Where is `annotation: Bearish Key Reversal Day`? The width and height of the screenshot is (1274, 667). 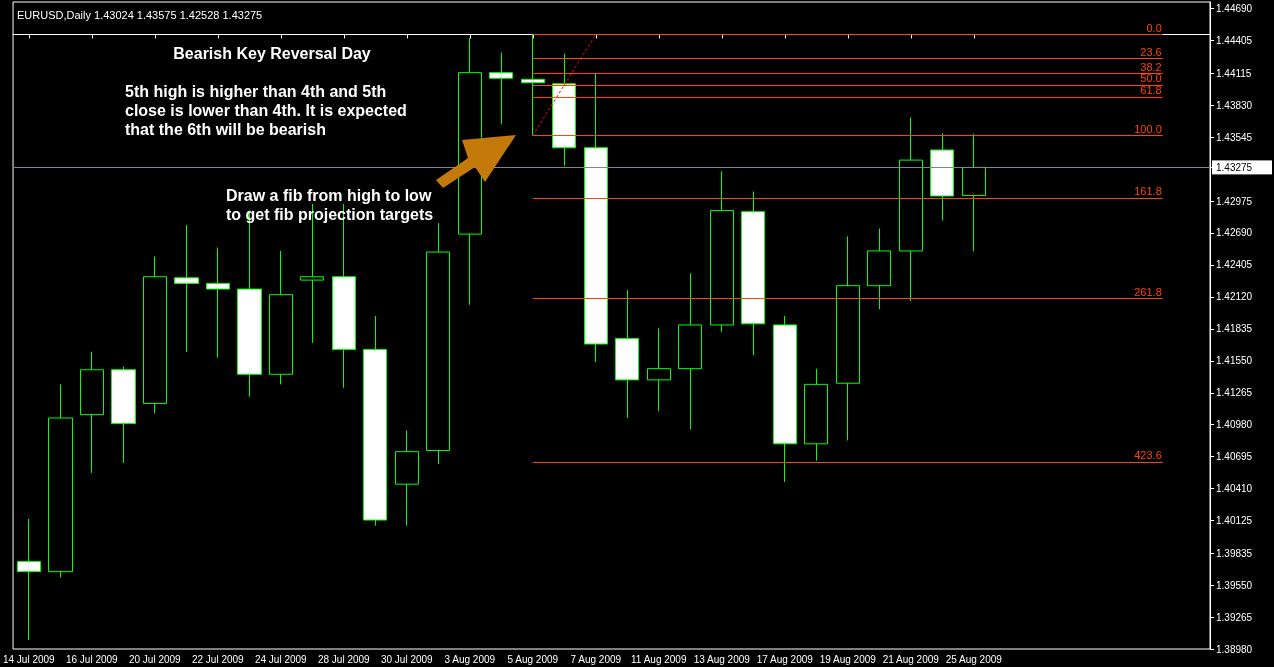
annotation: Bearish Key Reversal Day is located at coordinates (272, 53).